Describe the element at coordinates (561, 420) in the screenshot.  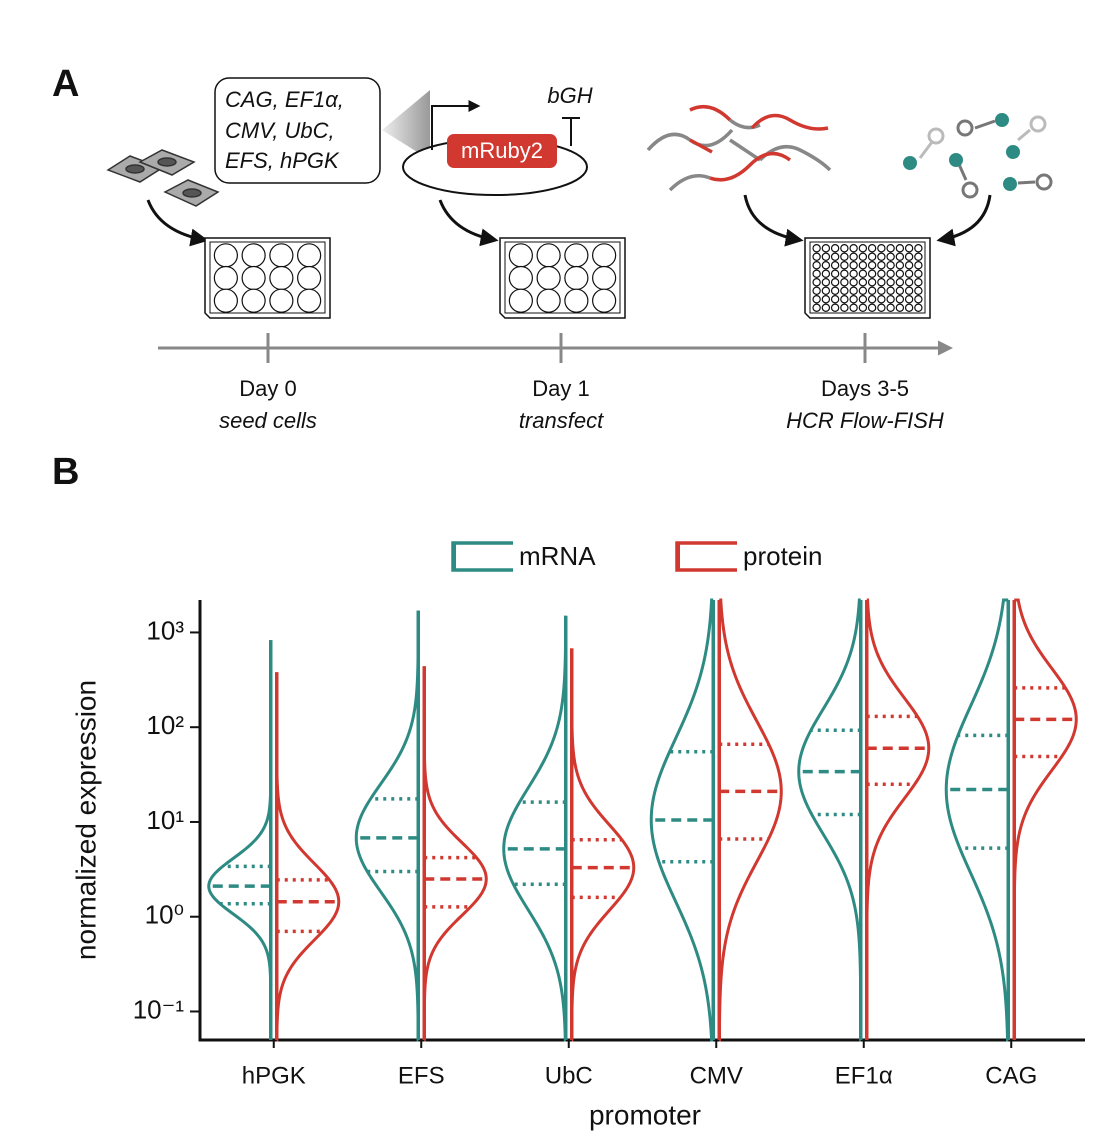
I see `step: transfect` at that location.